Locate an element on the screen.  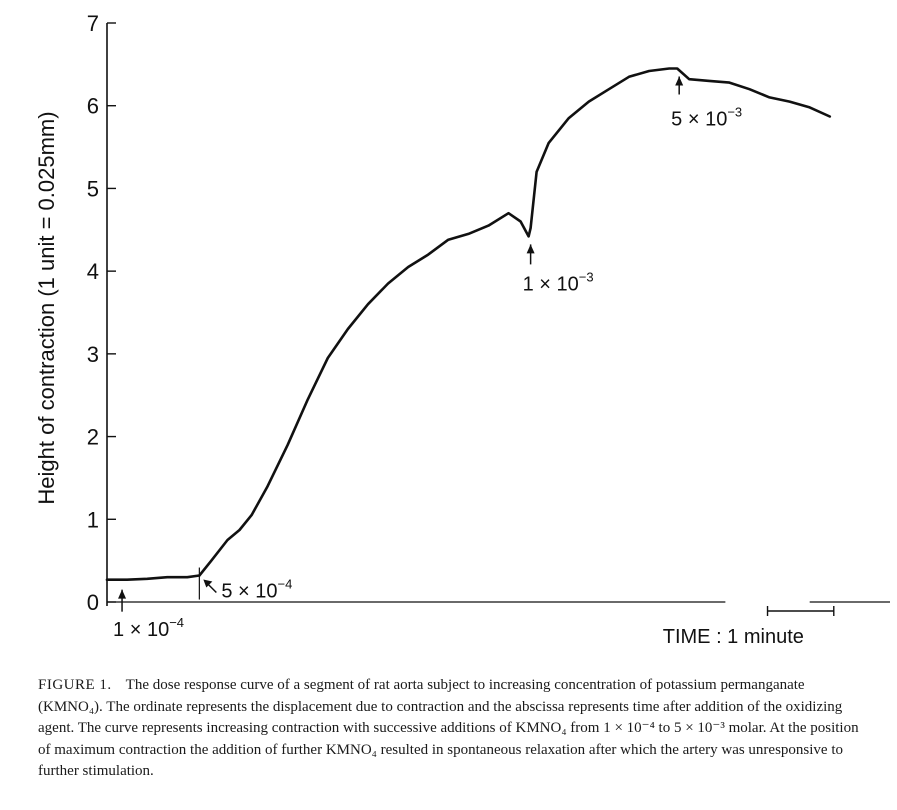
time-scale: TIME : 1 minute is located at coordinates (749, 627).